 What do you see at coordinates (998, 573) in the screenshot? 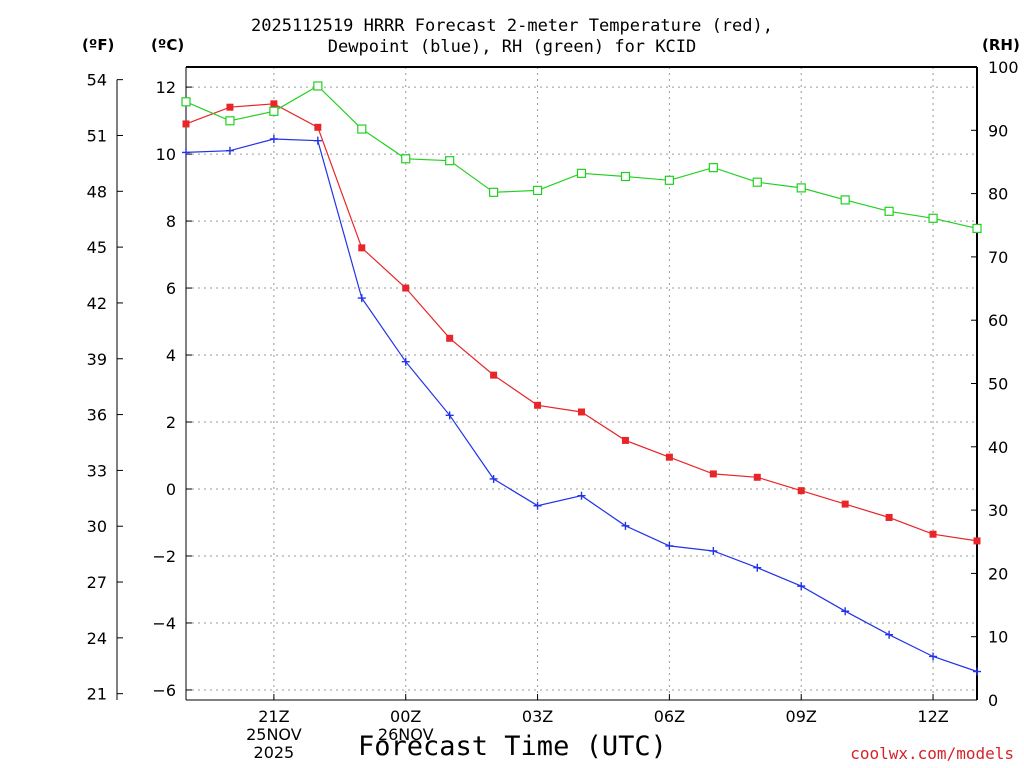
I see `rh-tick-label: 20` at bounding box center [998, 573].